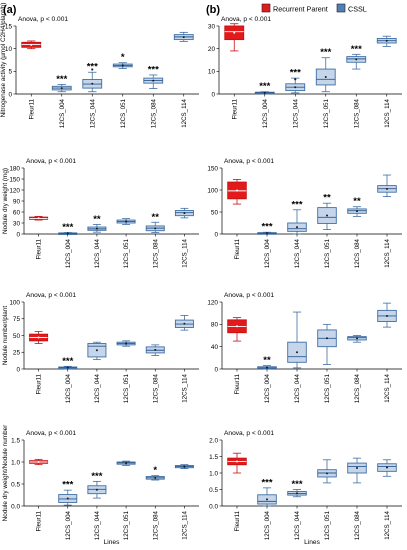 The width and height of the screenshot is (407, 550). What do you see at coordinates (387, 252) in the screenshot?
I see `chart-b2-x-tick-label: 12CS_114` at bounding box center [387, 252].